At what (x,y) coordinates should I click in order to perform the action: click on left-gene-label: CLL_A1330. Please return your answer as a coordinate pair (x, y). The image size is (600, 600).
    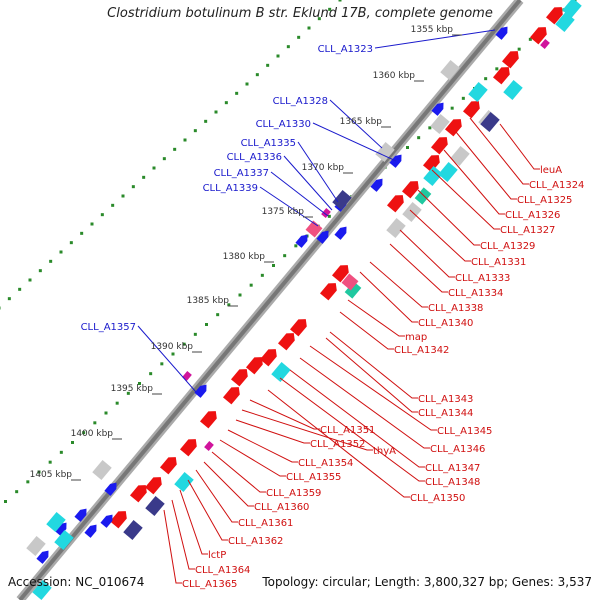
    Looking at the image, I should click on (283, 124).